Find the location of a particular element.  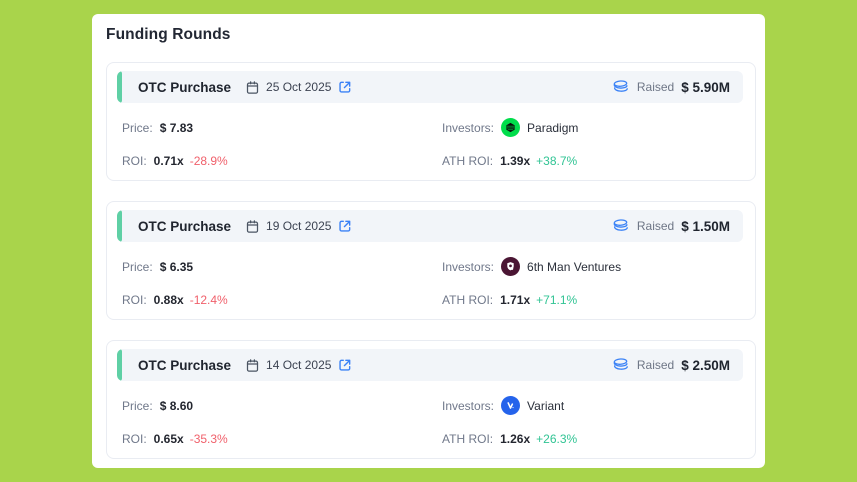

card-row-bottom: ROI: 0.88x -12.4% ATH ROI: 1.71x +71.1% is located at coordinates (432, 300).